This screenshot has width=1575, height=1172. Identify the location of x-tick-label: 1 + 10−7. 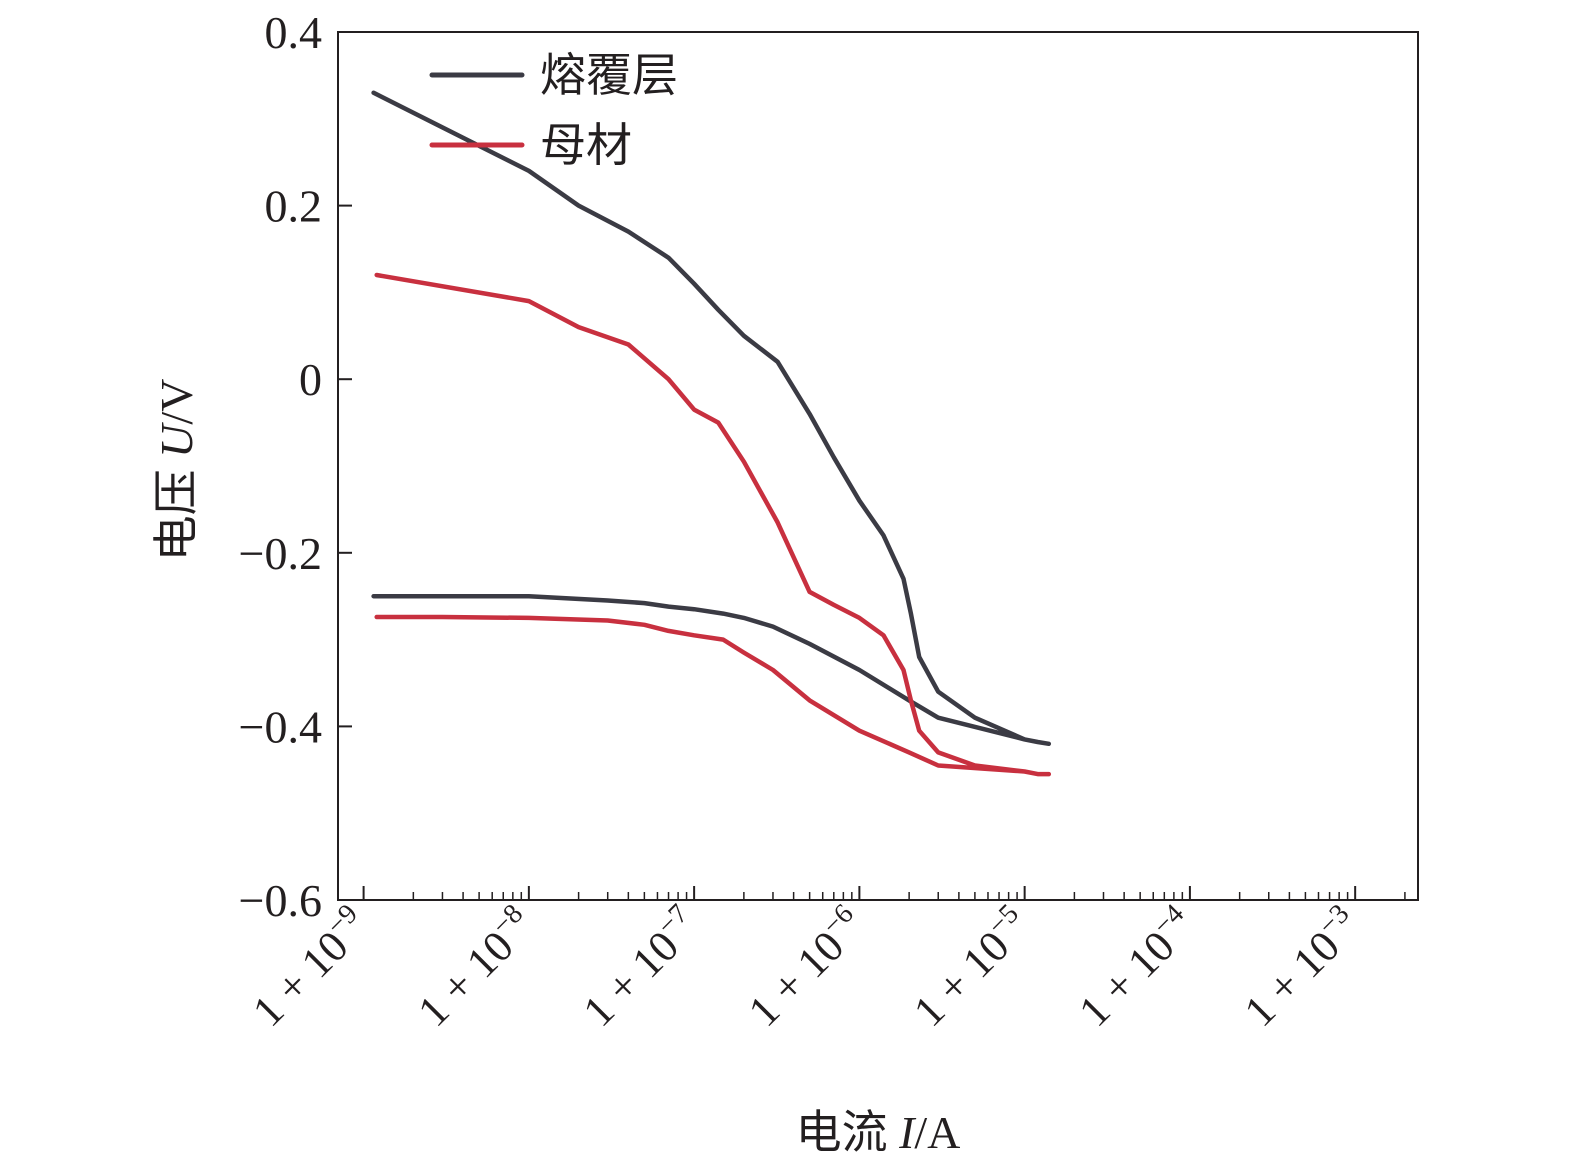
(641, 967).